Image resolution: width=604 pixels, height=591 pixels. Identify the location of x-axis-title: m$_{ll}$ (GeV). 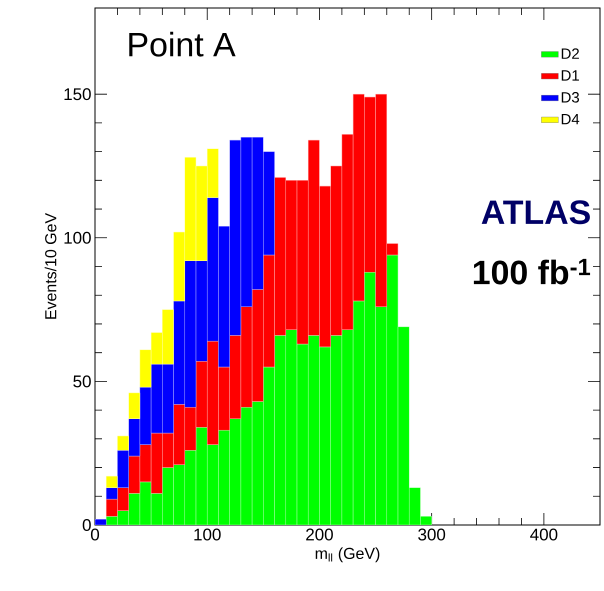
(348, 554).